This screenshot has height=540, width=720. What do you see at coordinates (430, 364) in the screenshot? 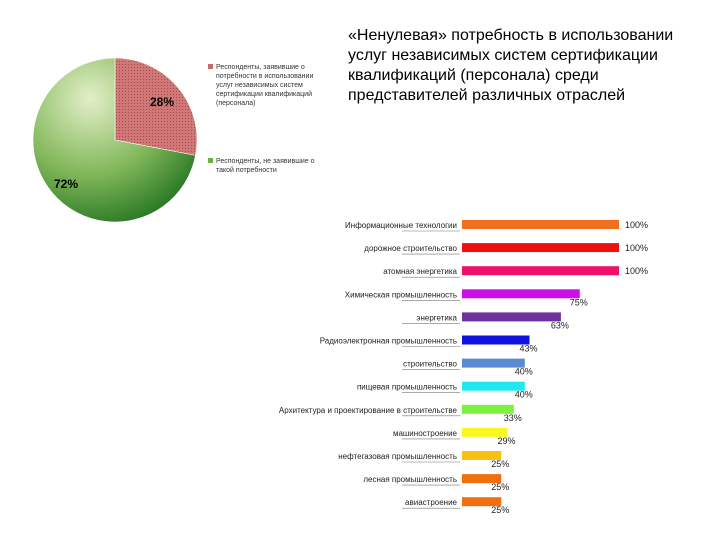
I see `category-label: строительство` at bounding box center [430, 364].